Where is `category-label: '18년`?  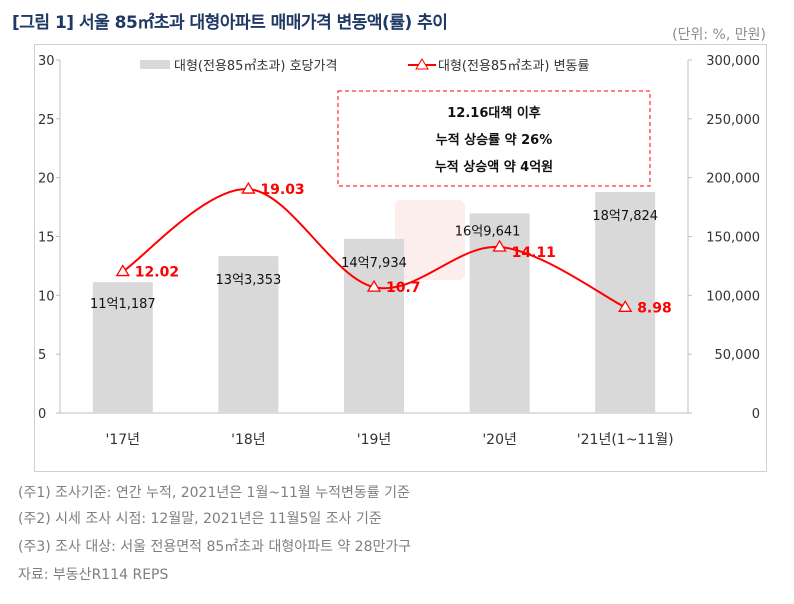 category-label: '18년 is located at coordinates (248, 440).